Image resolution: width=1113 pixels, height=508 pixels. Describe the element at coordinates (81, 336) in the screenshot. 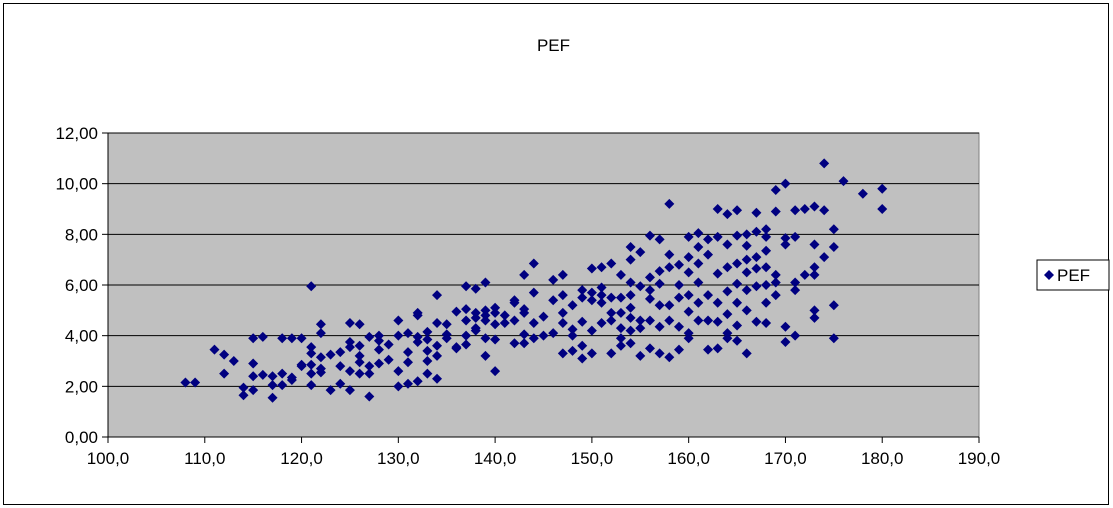

I see `y-tick-label: 4,00` at that location.